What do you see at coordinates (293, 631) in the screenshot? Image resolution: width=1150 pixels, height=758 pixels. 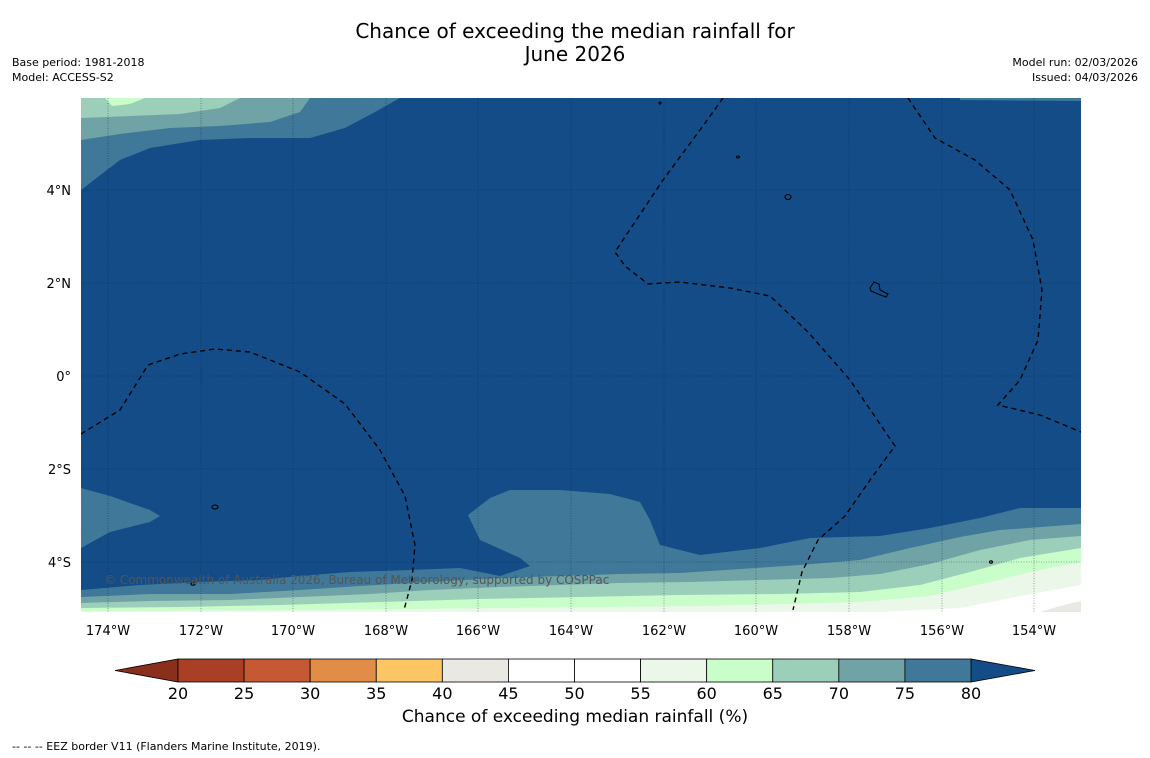 I see `lon-label: 170°W` at bounding box center [293, 631].